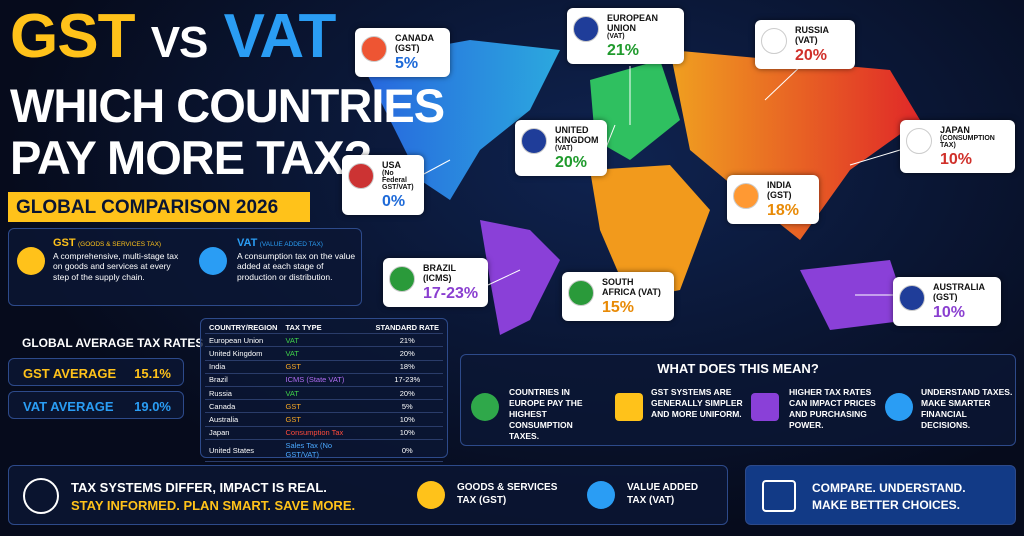 This screenshot has height=536, width=1024. I want to click on callout-name: JAPAN, so click(955, 130).